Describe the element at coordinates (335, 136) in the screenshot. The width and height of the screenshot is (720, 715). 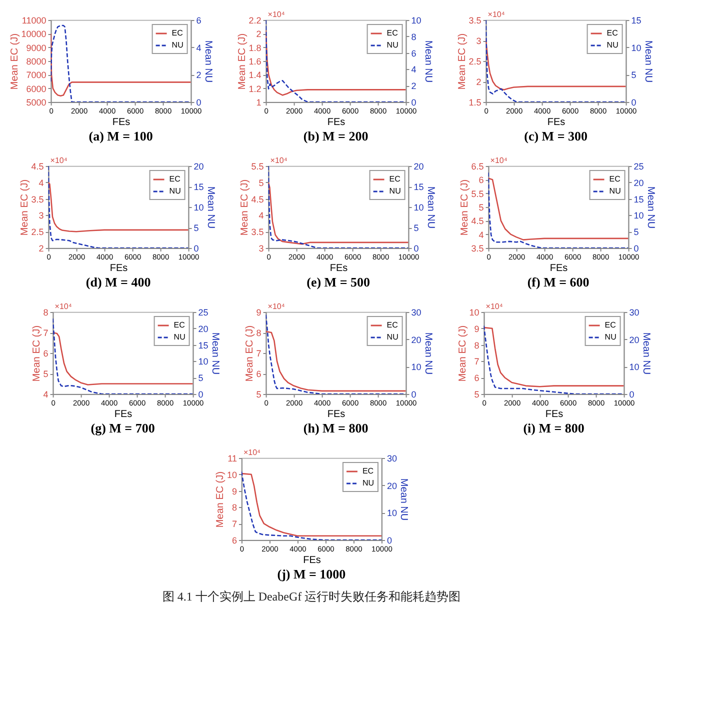
I see `text: (b) M = 200` at that location.